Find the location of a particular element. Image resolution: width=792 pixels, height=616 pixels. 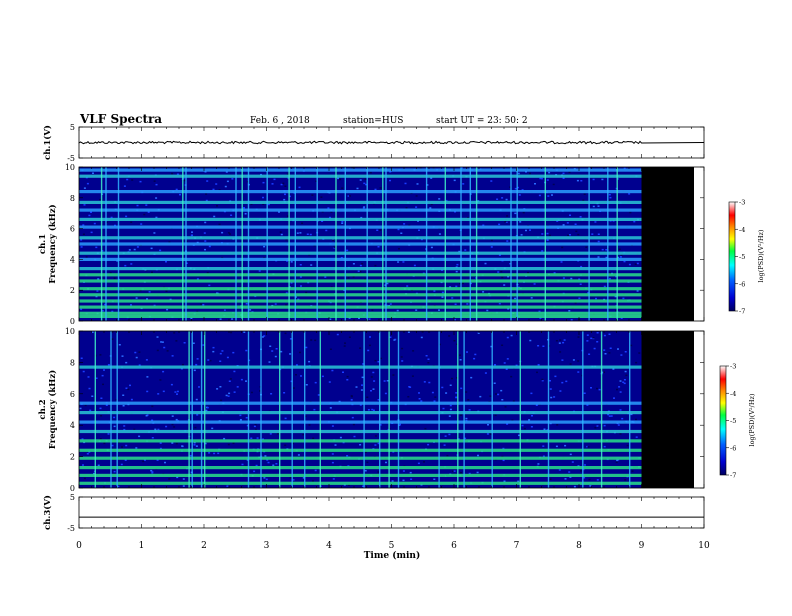

x-tick-label: 9 is located at coordinates (642, 546).